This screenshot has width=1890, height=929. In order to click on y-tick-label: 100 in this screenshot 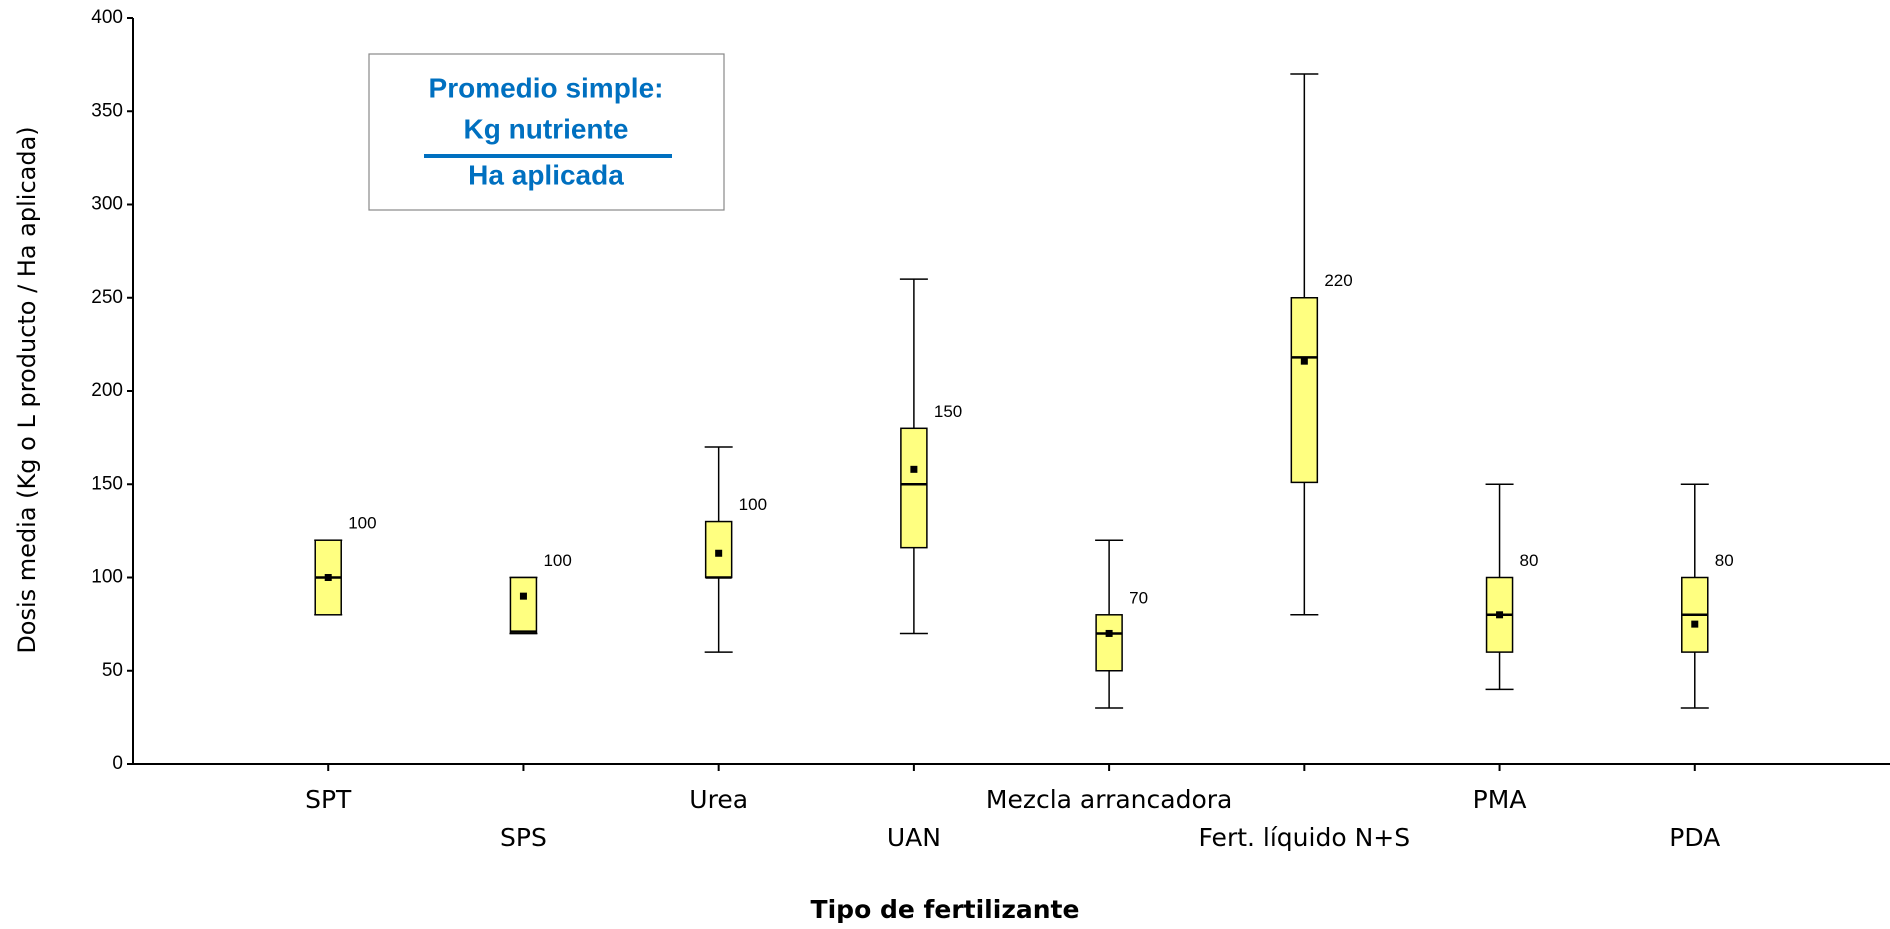, I will do `click(107, 577)`.